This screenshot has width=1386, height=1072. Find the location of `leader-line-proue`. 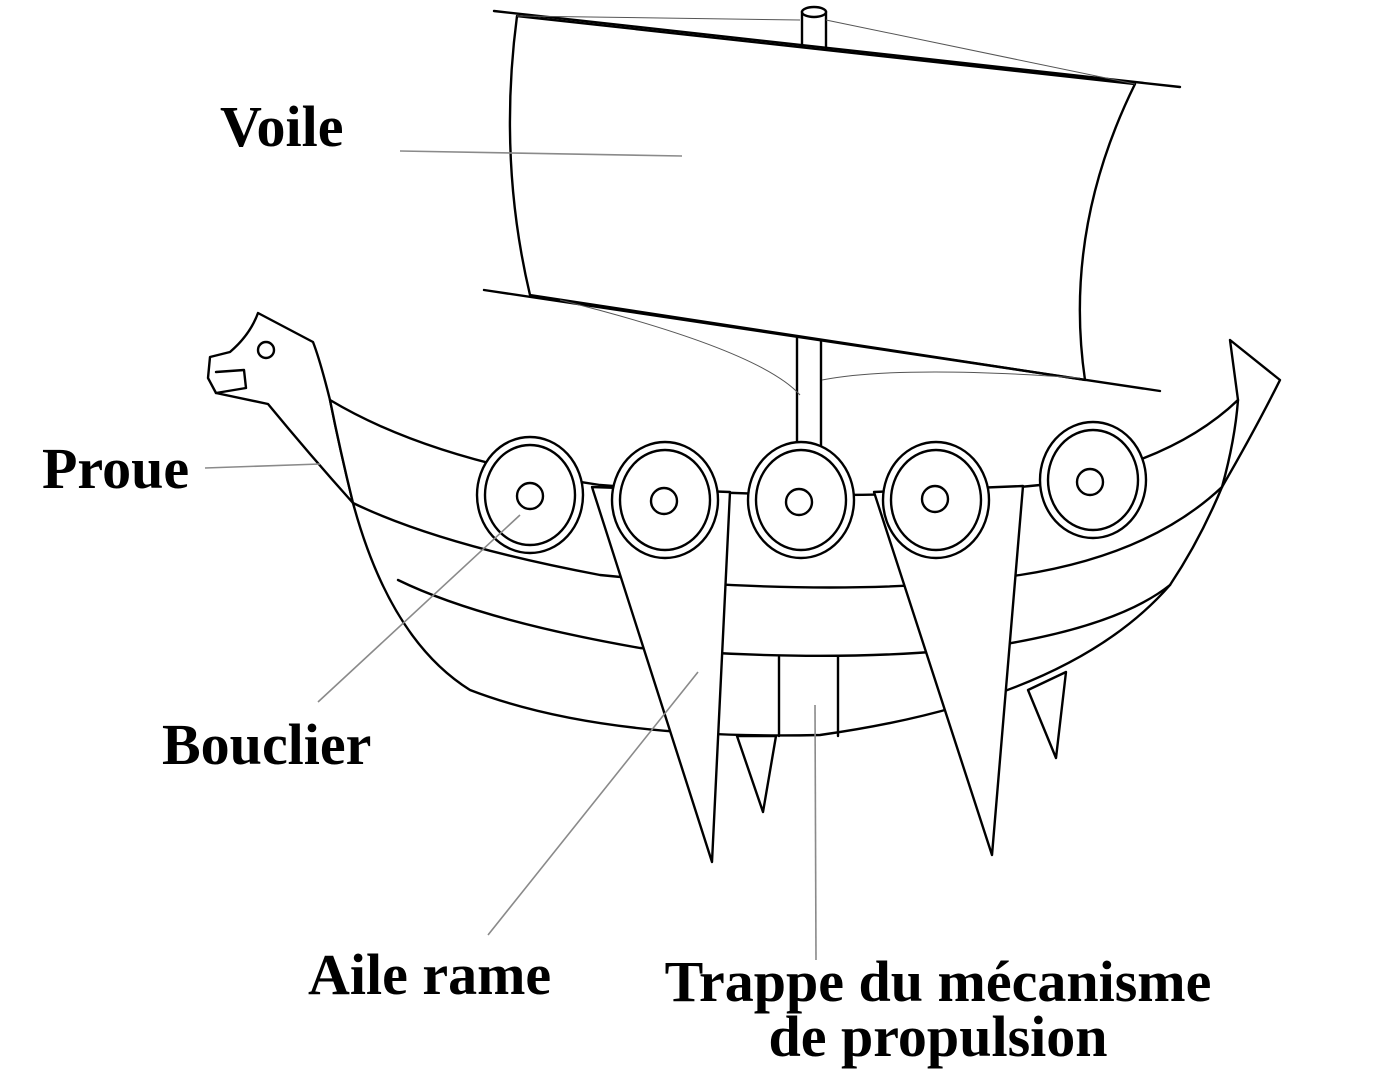

leader-line-proue is located at coordinates (262, 466).